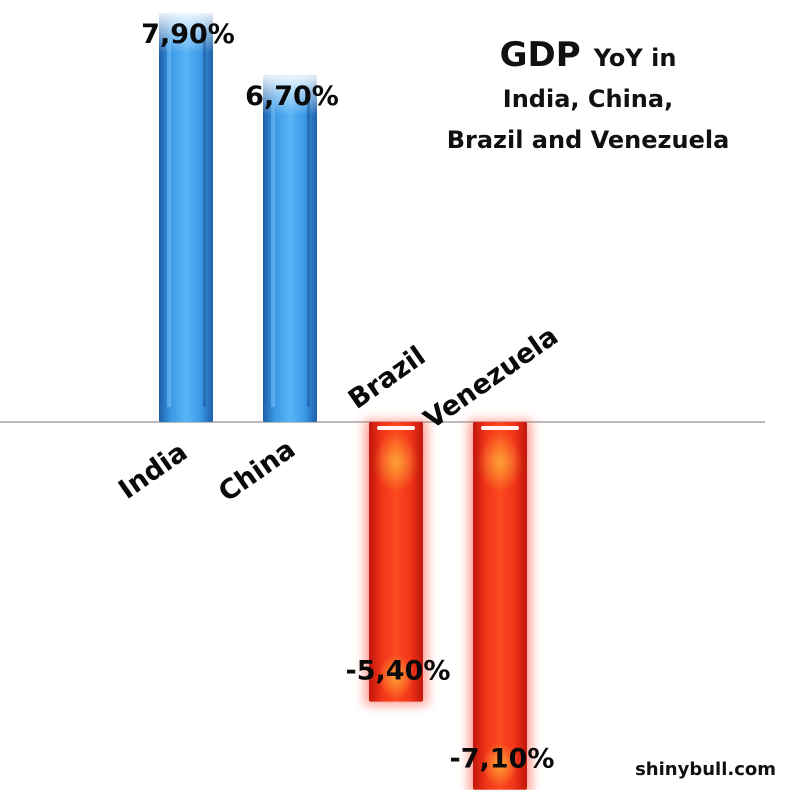 Image resolution: width=790 pixels, height=790 pixels. Describe the element at coordinates (491, 378) in the screenshot. I see `category-label-venezuela: Venezuela` at that location.